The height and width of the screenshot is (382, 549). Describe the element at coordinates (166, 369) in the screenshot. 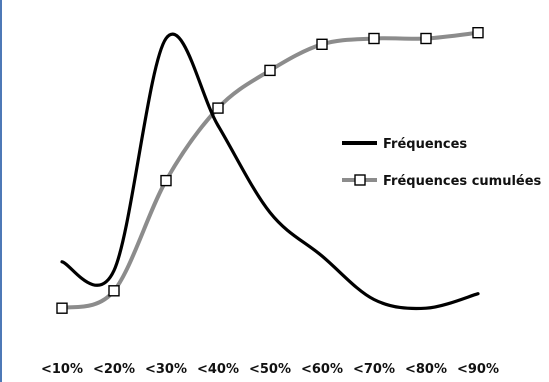

I see `x-tick-label-2: <30%` at that location.